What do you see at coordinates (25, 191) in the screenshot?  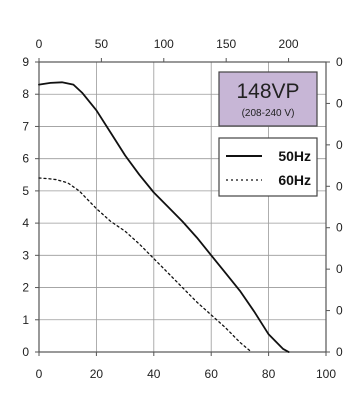 I see `y-tick-label-5: 5` at bounding box center [25, 191].